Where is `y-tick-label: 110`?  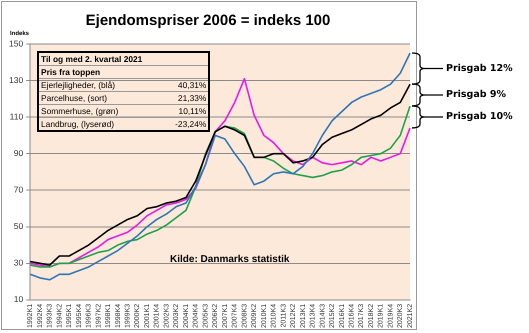 y-tick-label: 110 is located at coordinates (17, 116).